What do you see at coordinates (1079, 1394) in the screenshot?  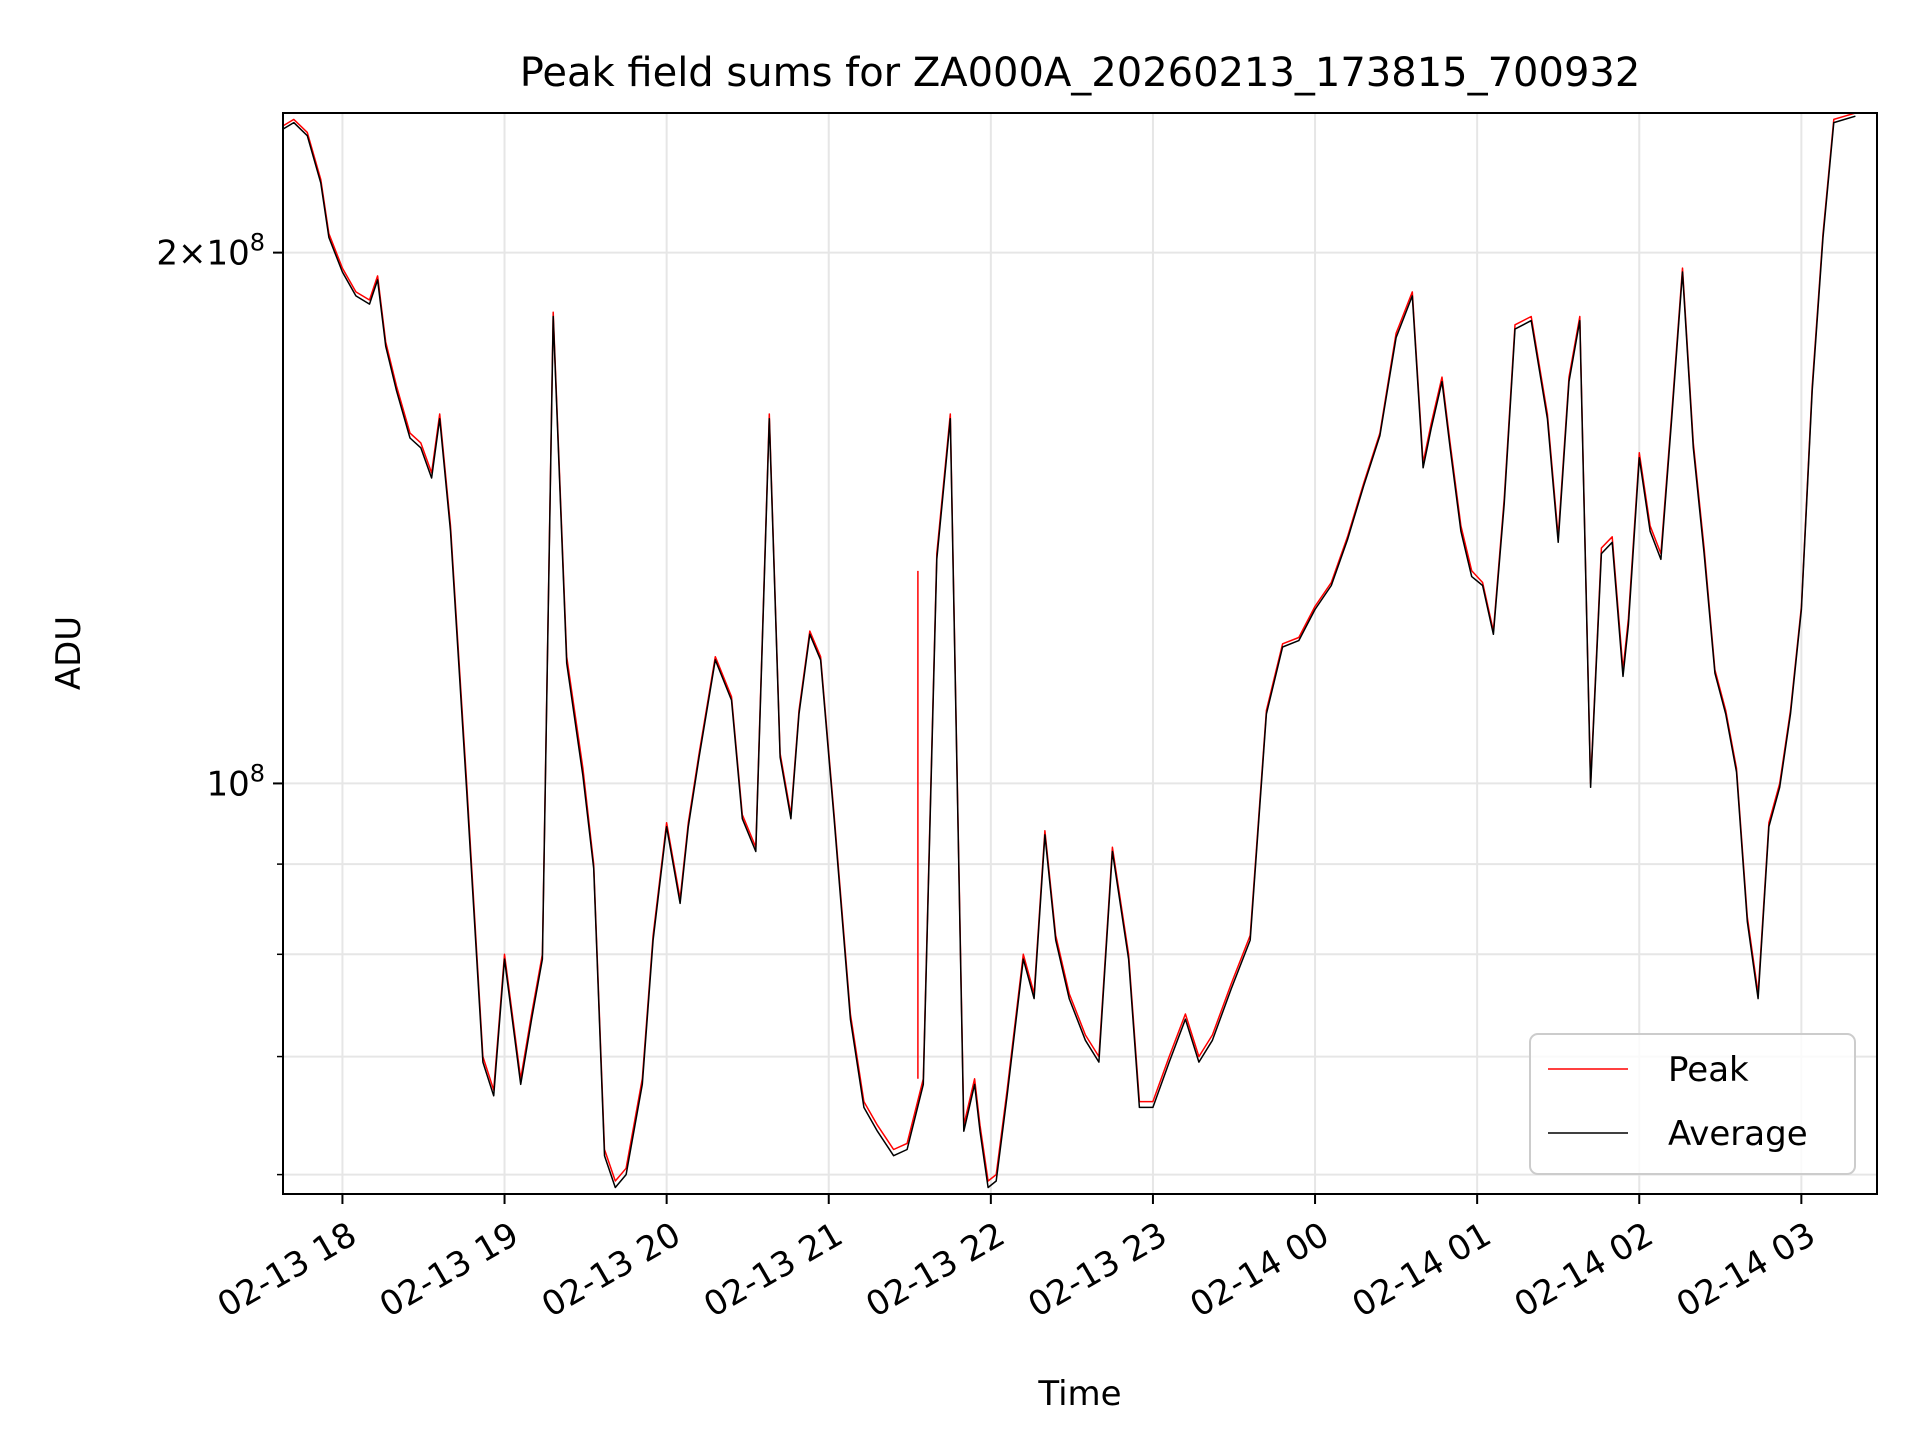 I see `x-axis-label: Time` at bounding box center [1079, 1394].